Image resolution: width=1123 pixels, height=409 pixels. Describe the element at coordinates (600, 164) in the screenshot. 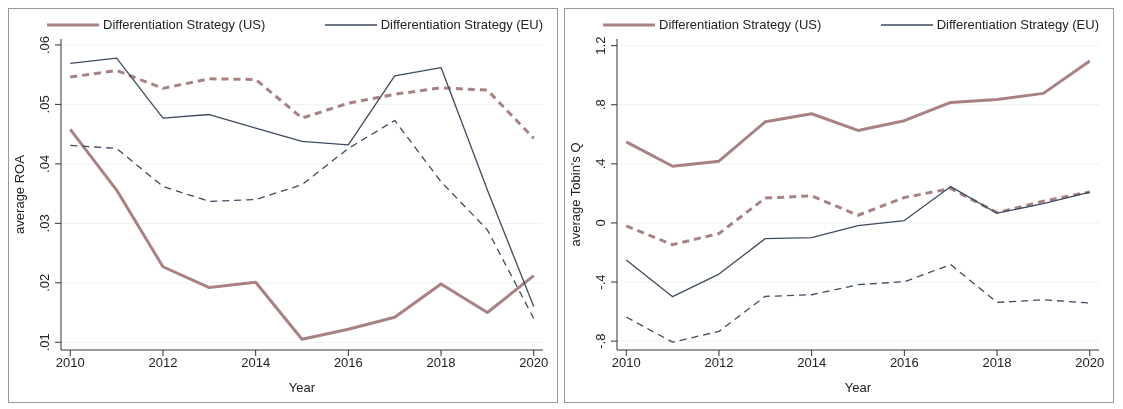

I see `y-tick-label: .4` at that location.